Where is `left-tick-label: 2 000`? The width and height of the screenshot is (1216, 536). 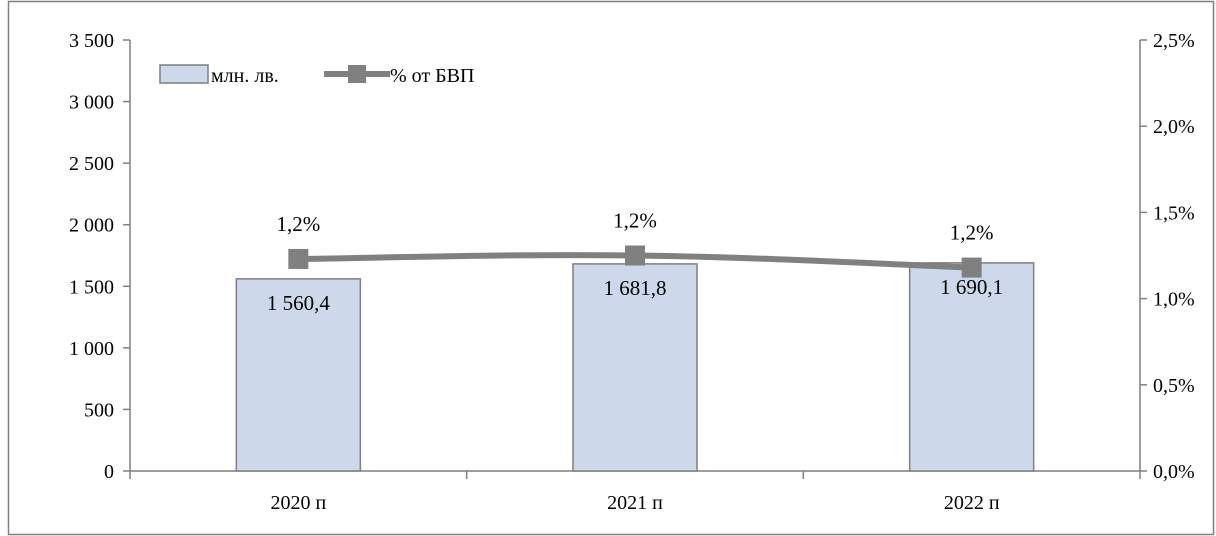 left-tick-label: 2 000 is located at coordinates (91, 226).